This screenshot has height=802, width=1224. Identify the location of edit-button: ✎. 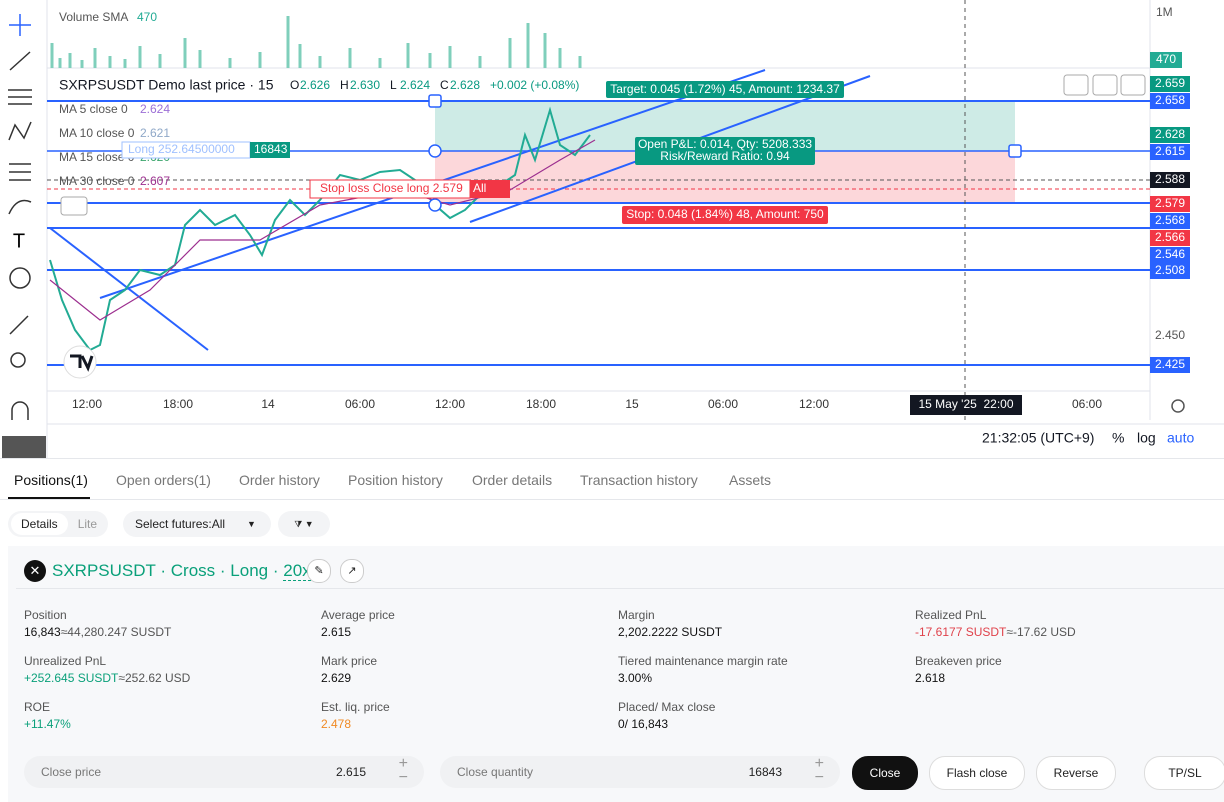
(319, 571).